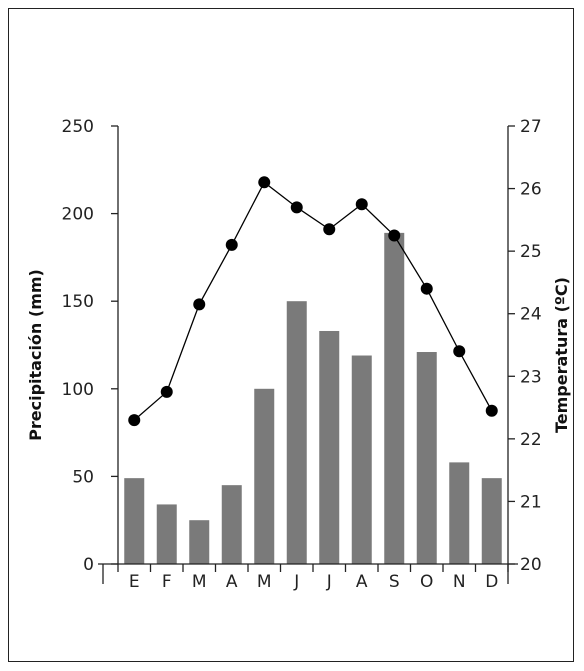 Image resolution: width=584 pixels, height=671 pixels. Describe the element at coordinates (83, 477) in the screenshot. I see `left-axis-tick-label: 50` at that location.